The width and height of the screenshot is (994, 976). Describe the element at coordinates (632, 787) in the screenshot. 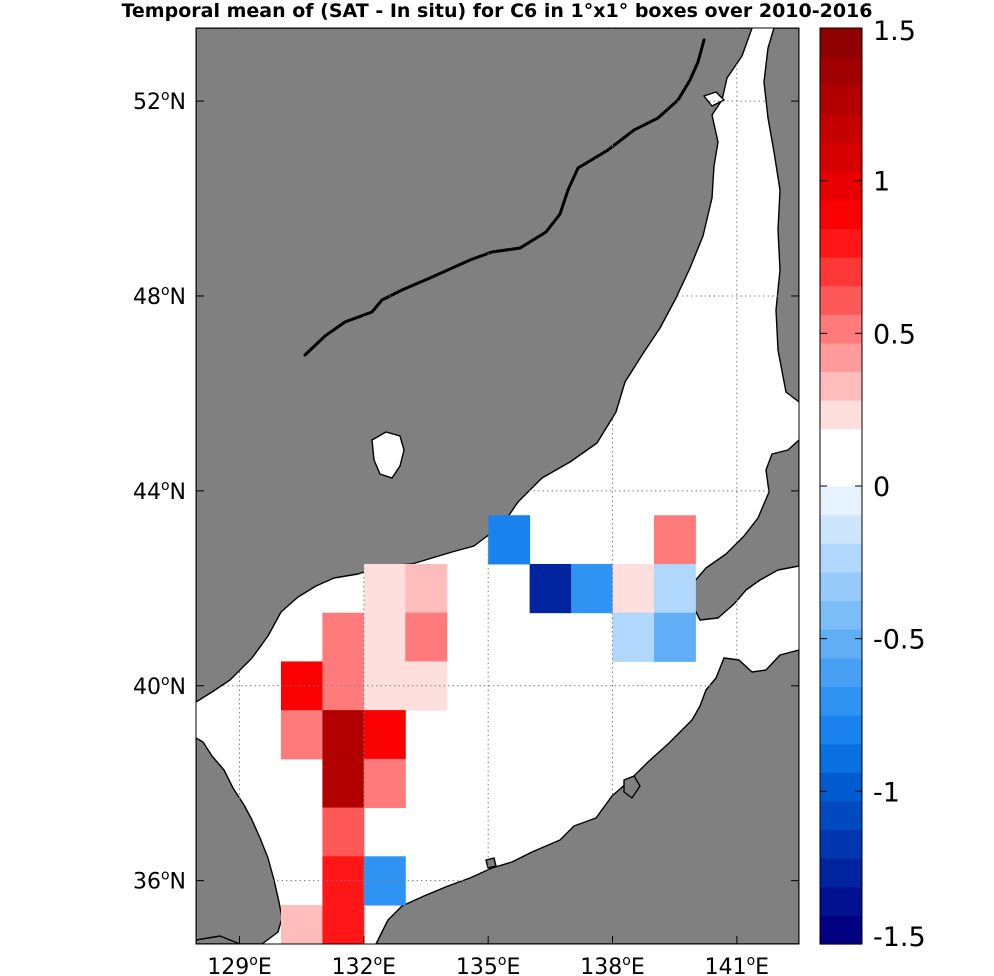

I see `land-sado-island` at that location.